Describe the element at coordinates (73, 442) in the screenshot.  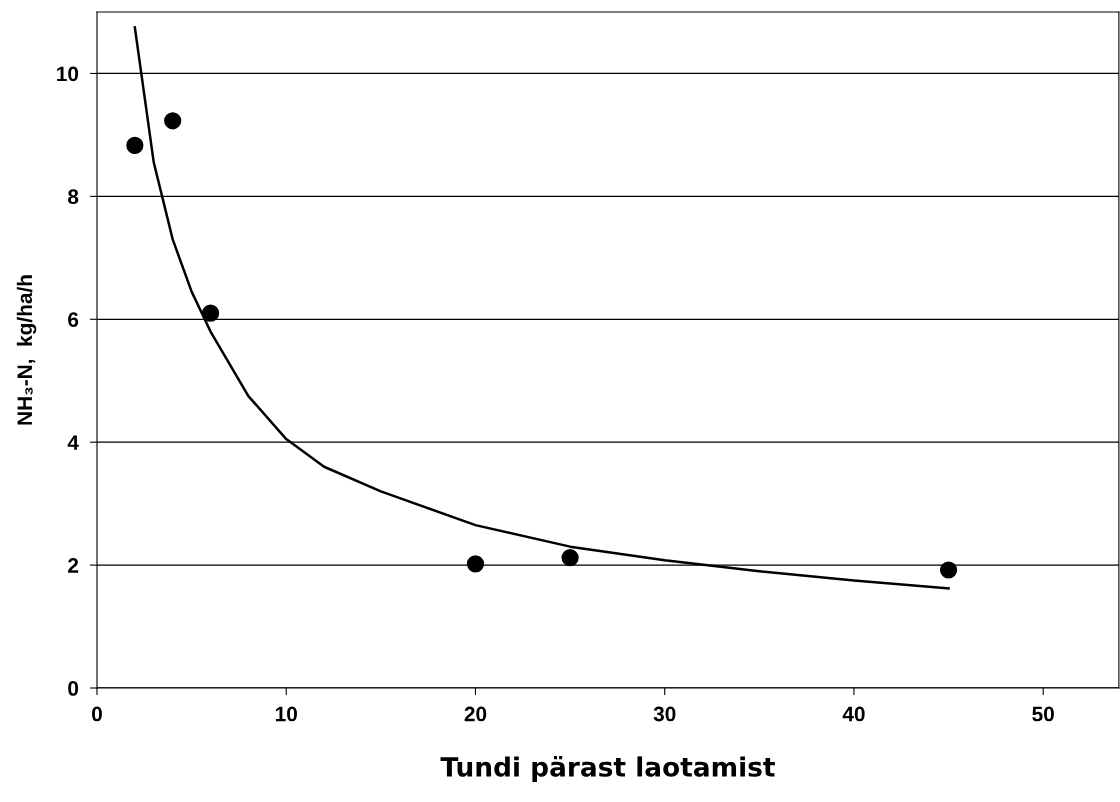
I see `y-tick-label: 4` at that location.